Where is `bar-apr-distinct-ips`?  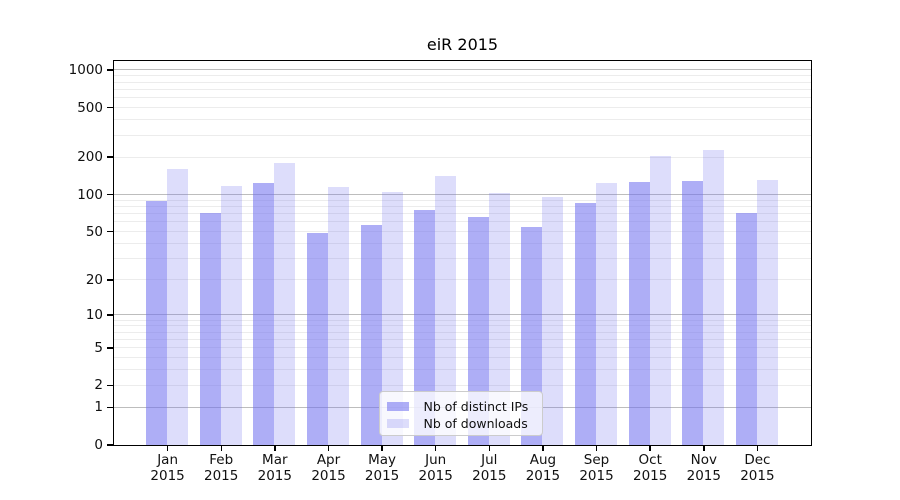
bar-apr-distinct-ips is located at coordinates (317, 339).